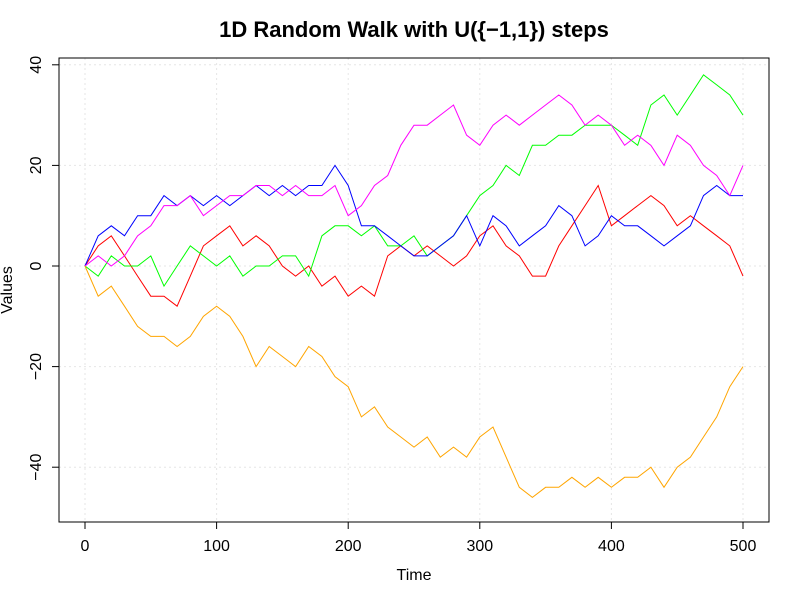 The height and width of the screenshot is (599, 799). I want to click on x-tick-label: 200, so click(348, 546).